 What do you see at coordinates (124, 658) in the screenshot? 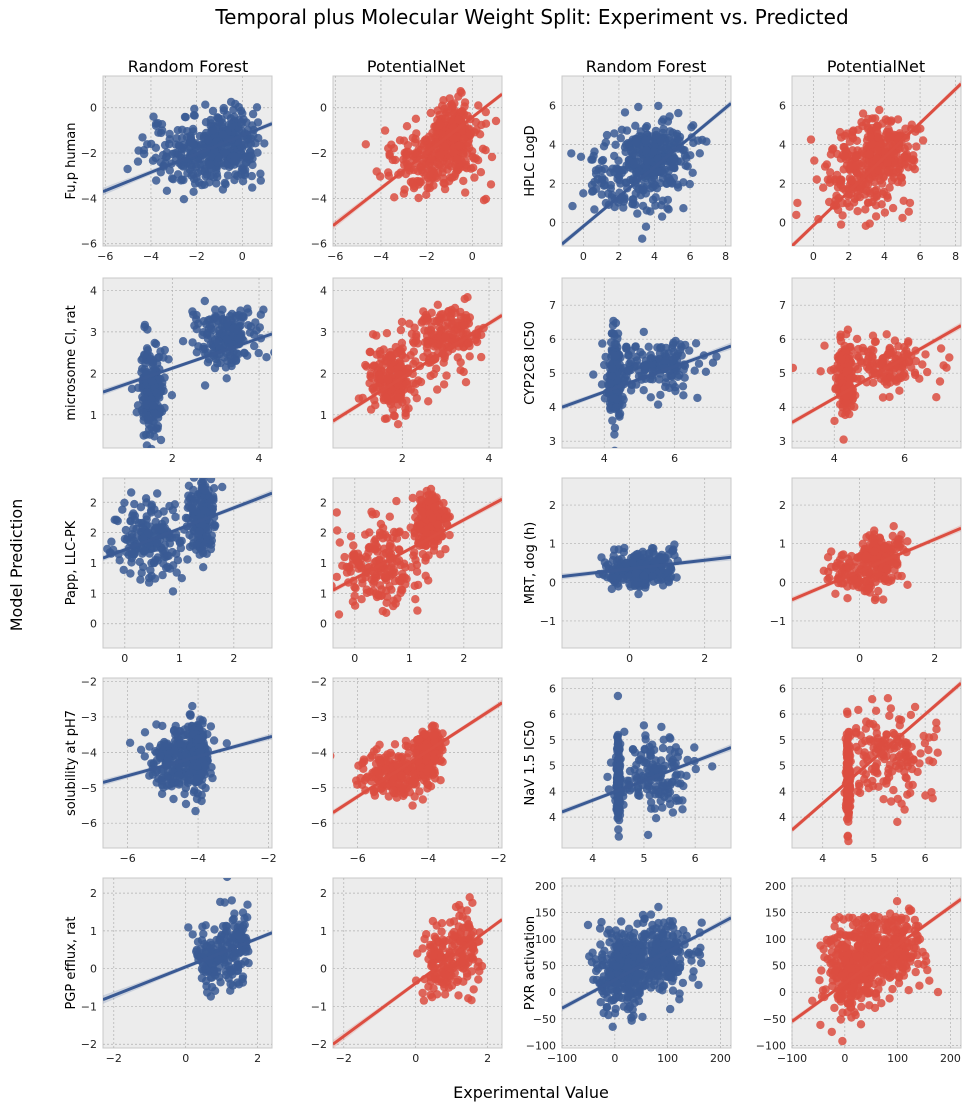
I see `x-tick-label: 0` at bounding box center [124, 658].